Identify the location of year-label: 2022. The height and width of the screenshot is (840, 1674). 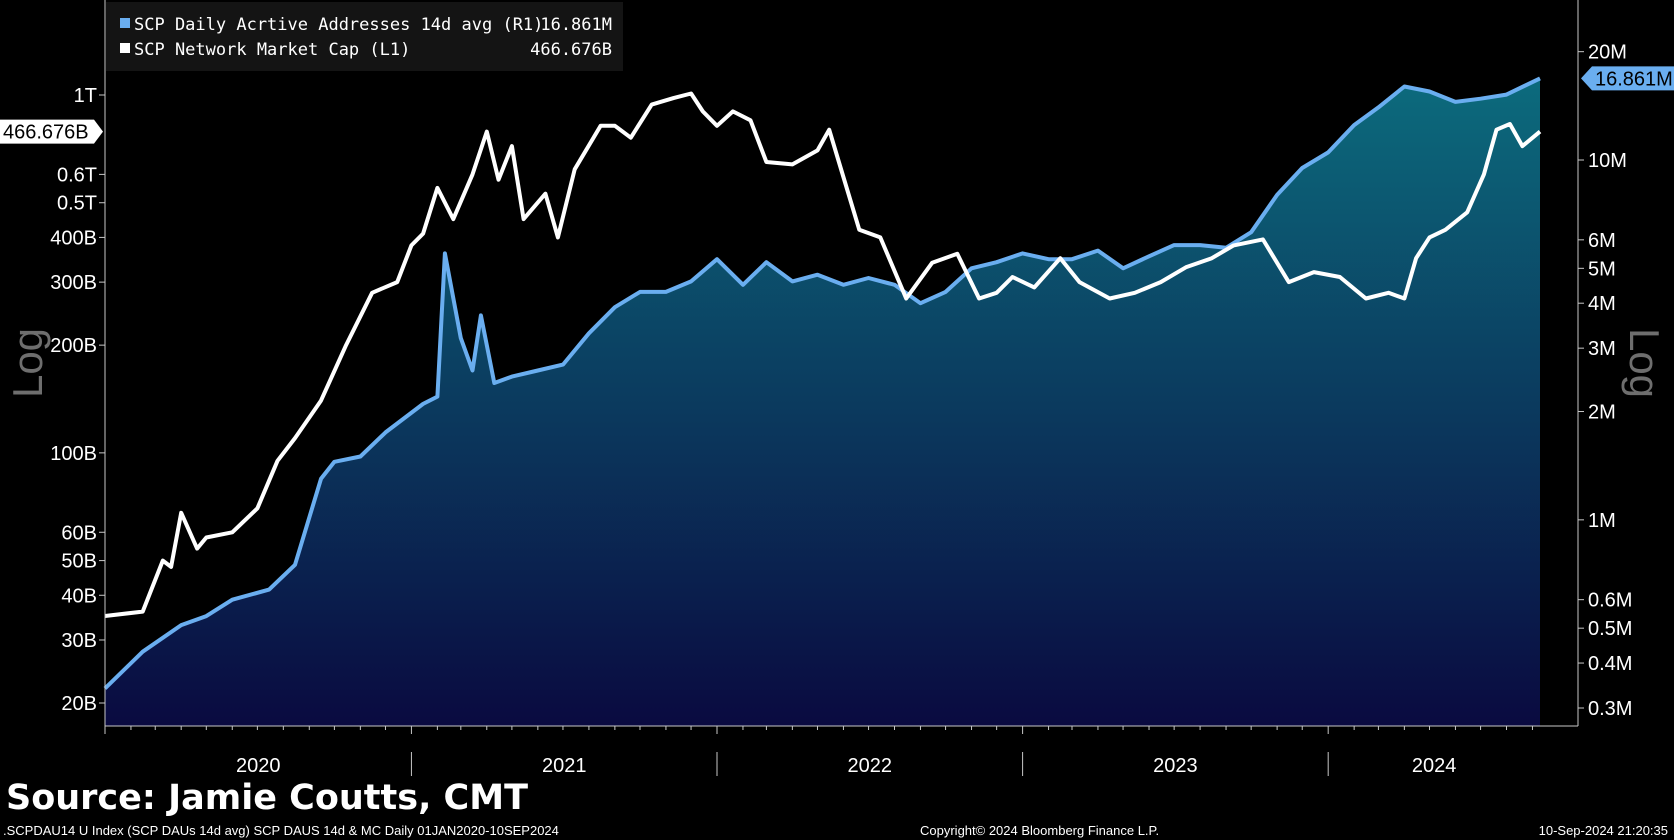
(870, 766).